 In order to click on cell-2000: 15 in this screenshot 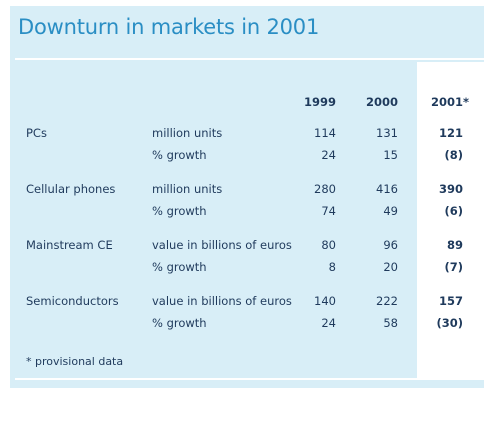, I will do `click(390, 155)`.